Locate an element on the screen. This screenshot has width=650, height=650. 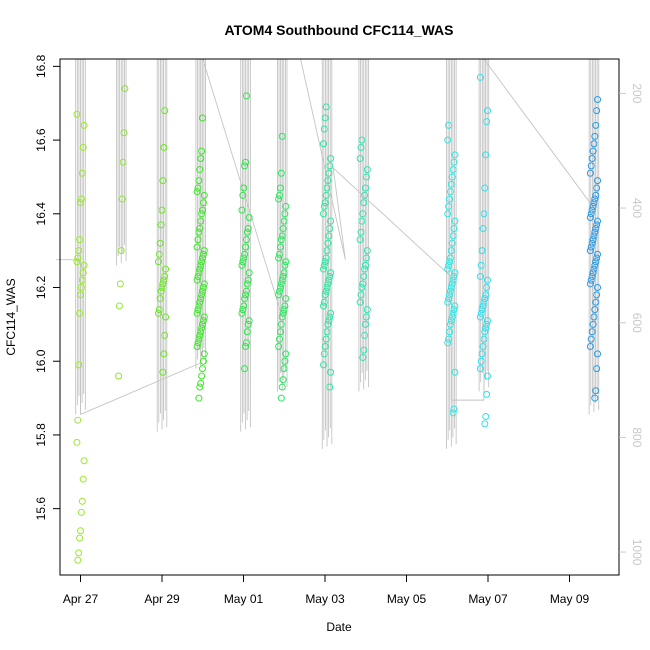
x-axis-label: Date is located at coordinates (339, 627).